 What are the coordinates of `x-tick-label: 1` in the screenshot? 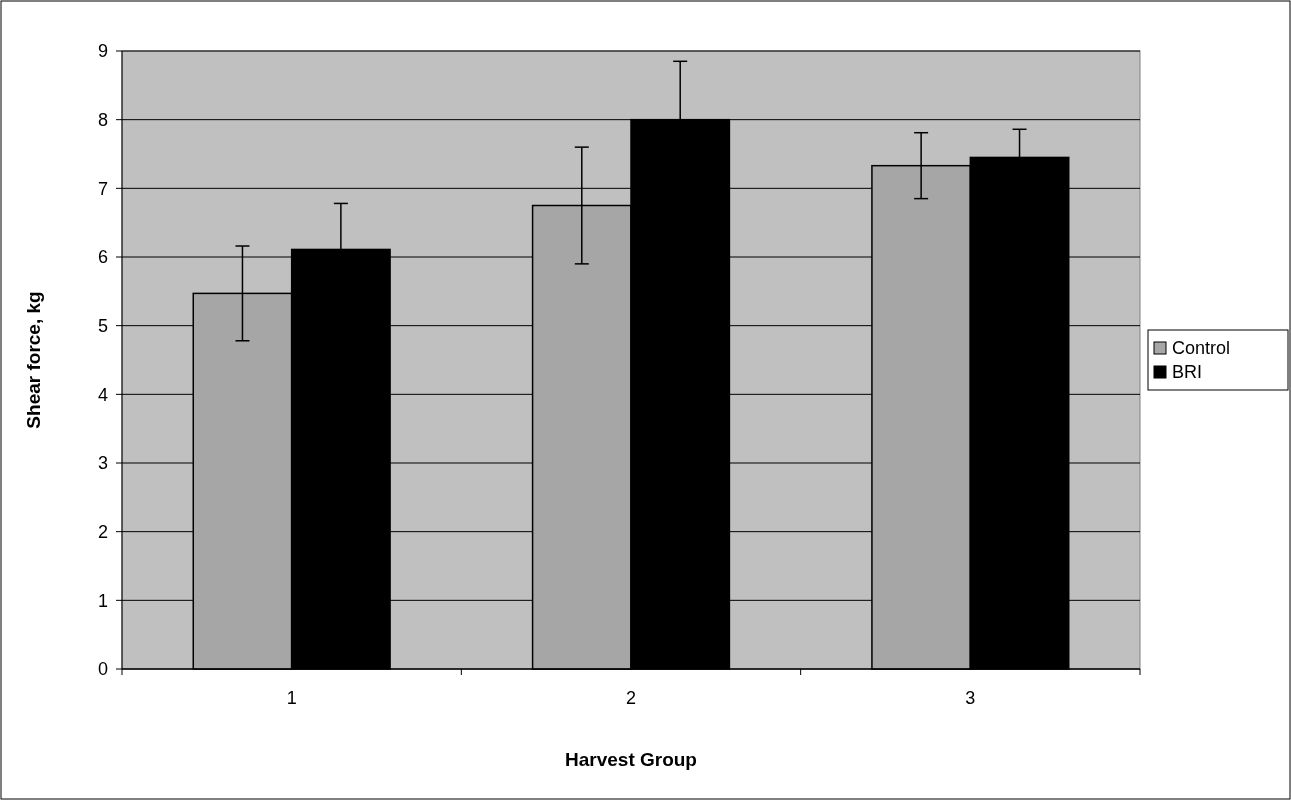 It's located at (291, 698).